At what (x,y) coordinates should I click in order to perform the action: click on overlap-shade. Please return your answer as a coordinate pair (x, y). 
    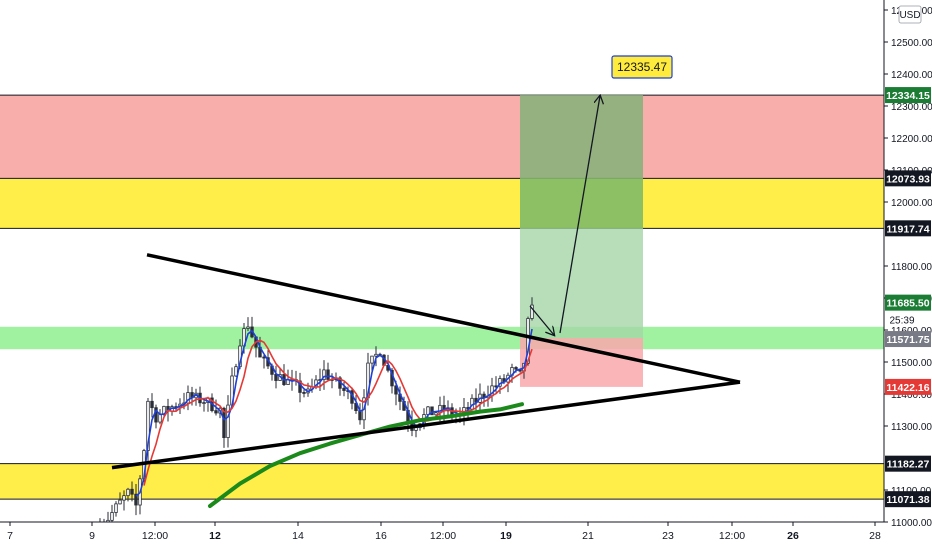
    Looking at the image, I should click on (581, 137).